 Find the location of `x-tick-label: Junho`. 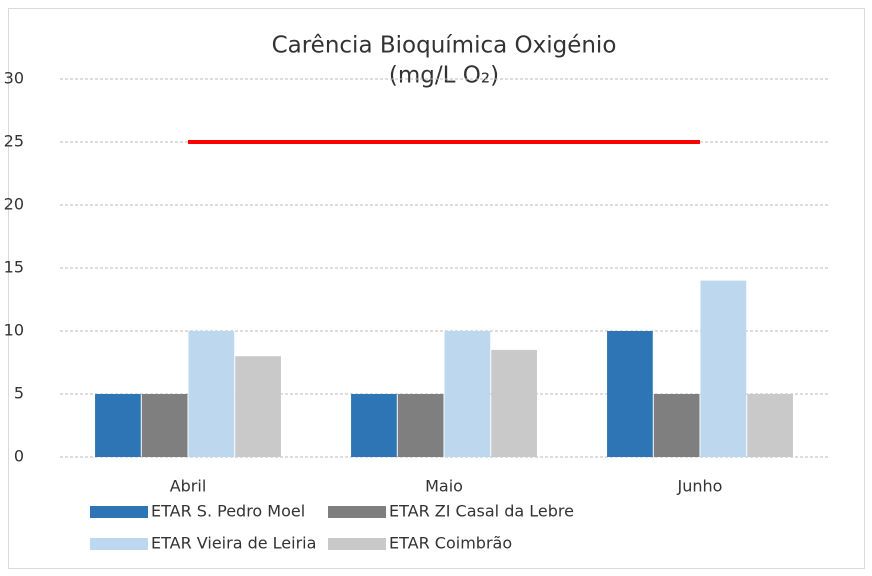

x-tick-label: Junho is located at coordinates (700, 486).